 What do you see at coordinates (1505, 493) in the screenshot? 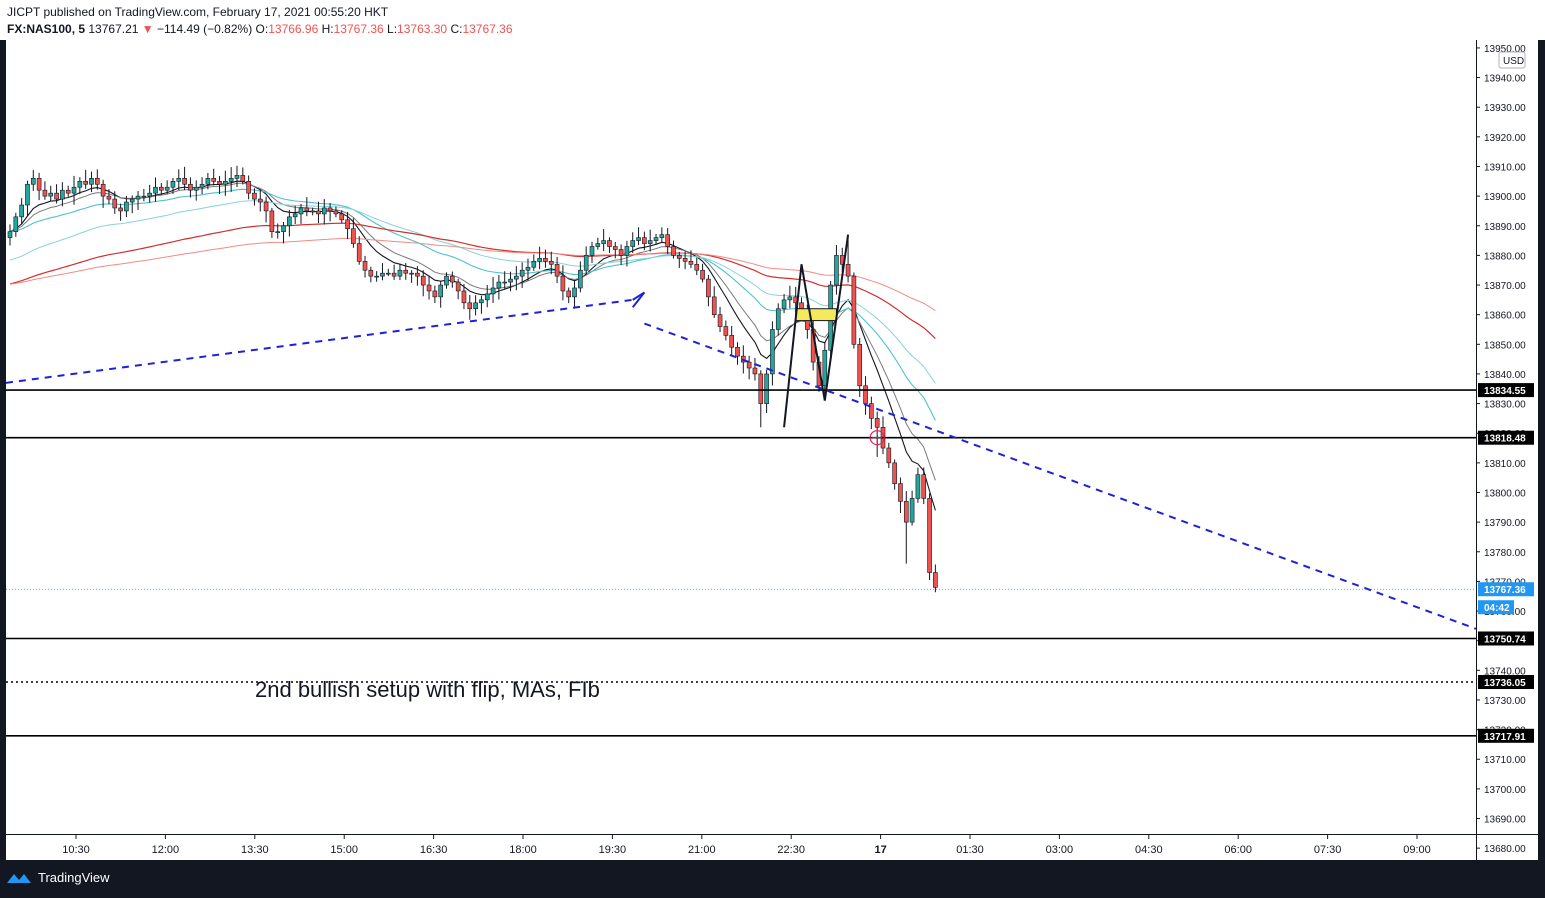
I see `y-tick-label: 13800.00` at bounding box center [1505, 493].